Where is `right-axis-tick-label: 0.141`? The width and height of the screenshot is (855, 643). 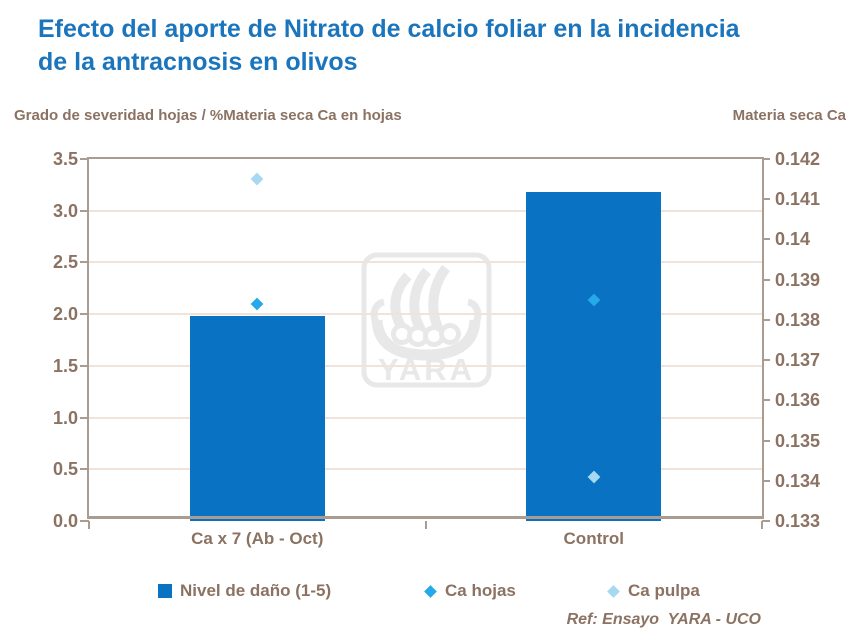
right-axis-tick-label: 0.141 is located at coordinates (798, 199).